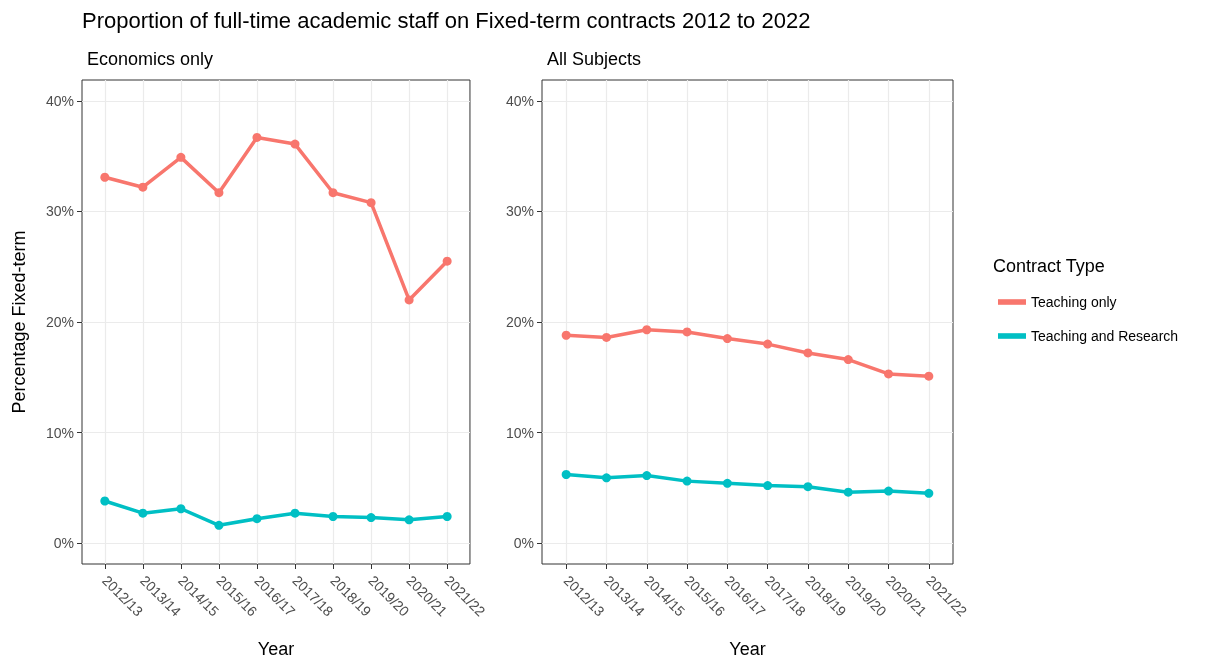  I want to click on chart-title: Proportion of full-time academic staff on Fixed-term contracts 2012 to 2022, so click(446, 21).